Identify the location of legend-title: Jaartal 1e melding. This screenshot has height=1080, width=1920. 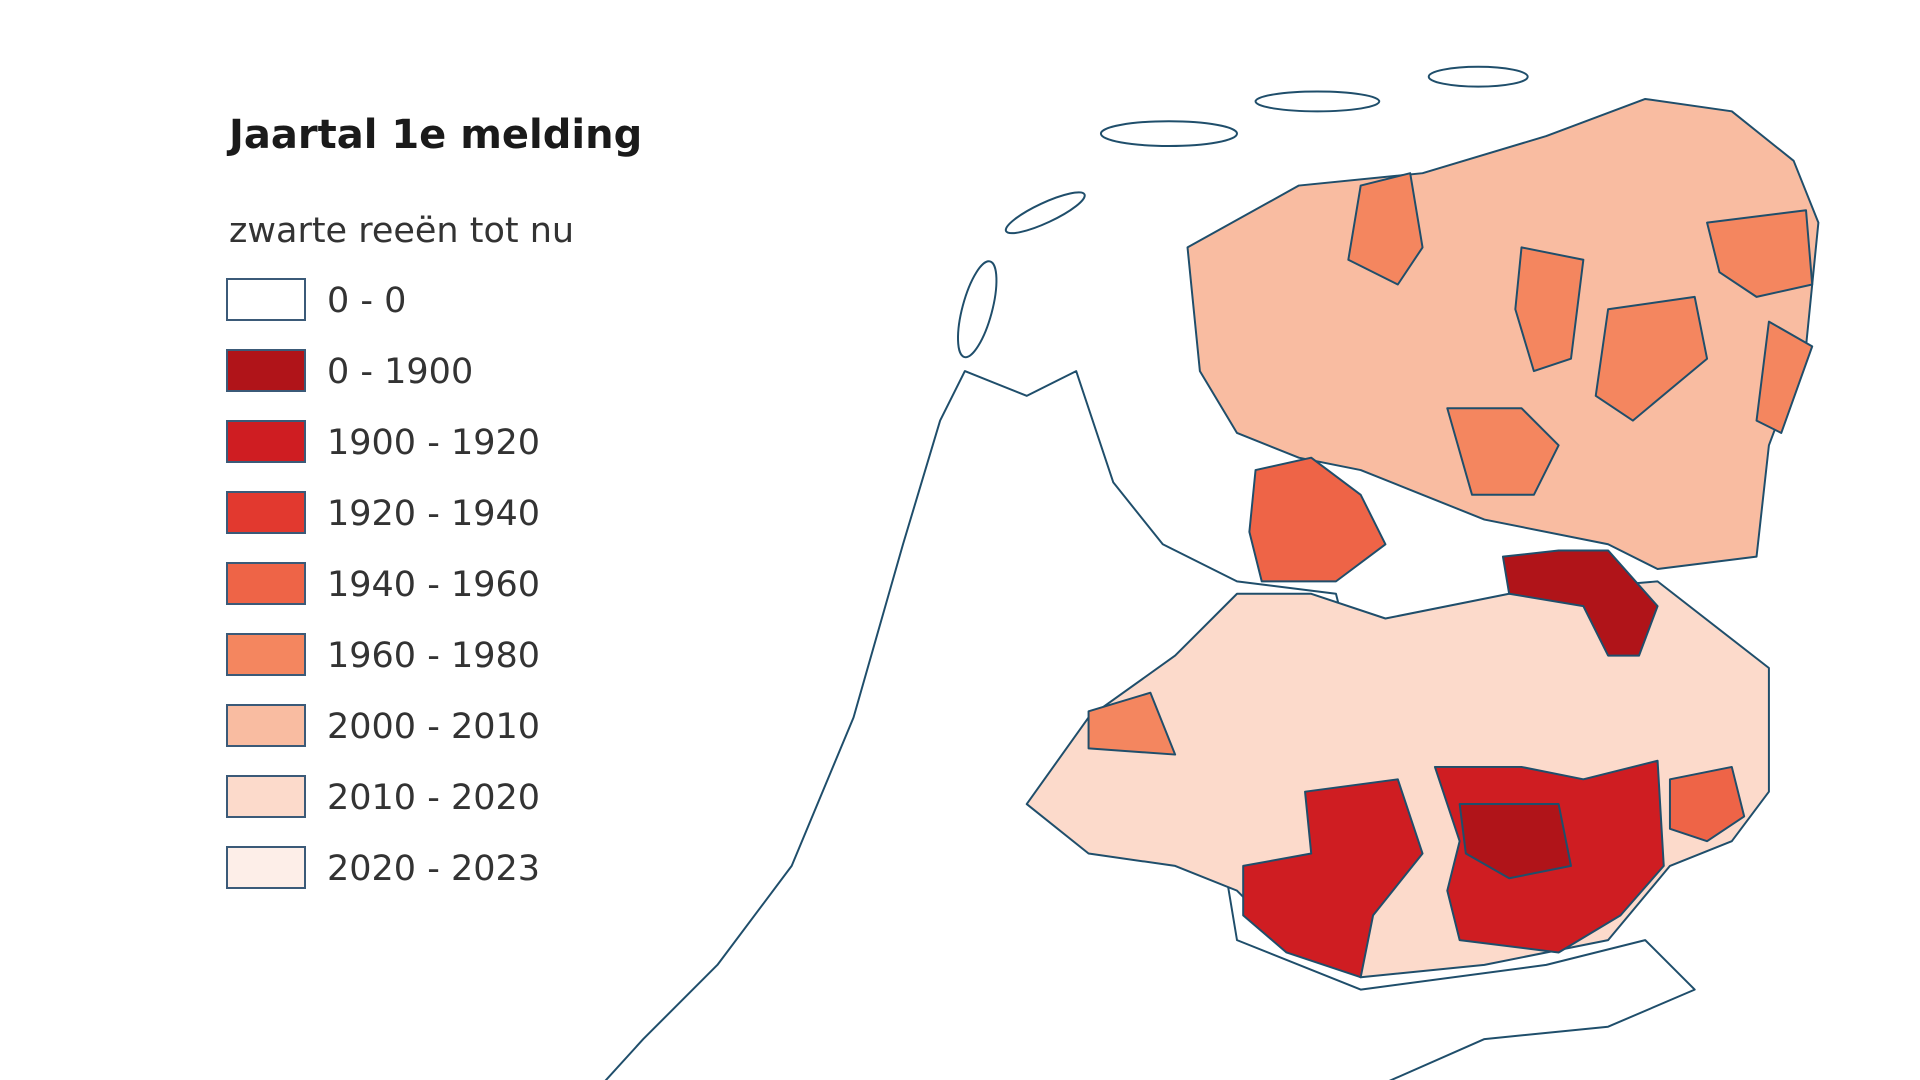
(434, 135).